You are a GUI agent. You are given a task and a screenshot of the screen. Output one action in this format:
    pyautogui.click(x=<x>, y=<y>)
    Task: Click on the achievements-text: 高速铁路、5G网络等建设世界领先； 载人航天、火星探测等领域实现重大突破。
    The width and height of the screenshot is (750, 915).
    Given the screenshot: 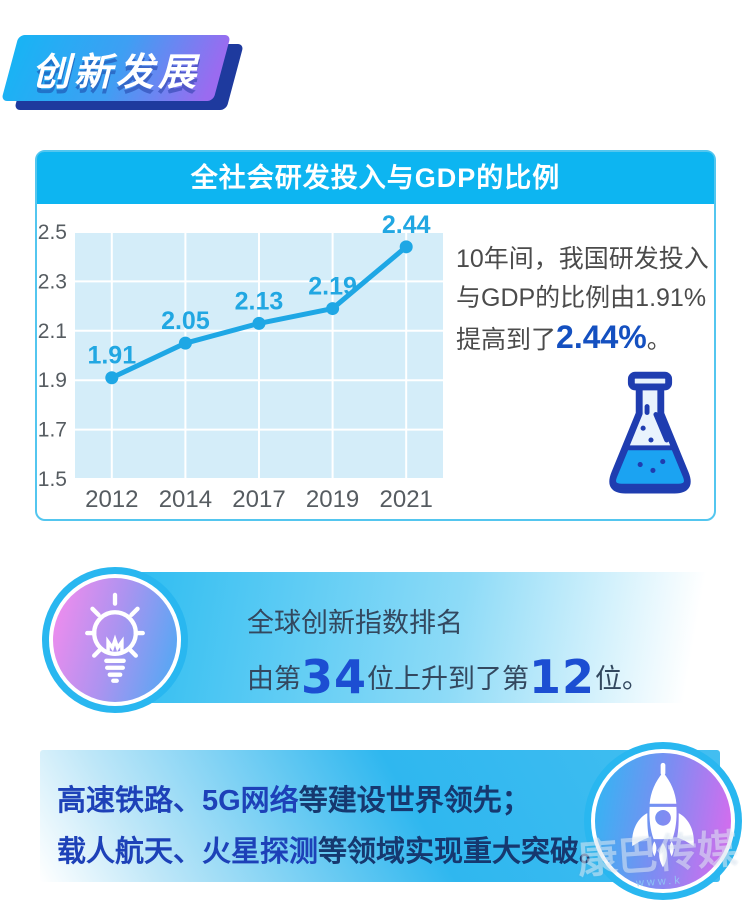 What is the action you would take?
    pyautogui.click(x=332, y=827)
    